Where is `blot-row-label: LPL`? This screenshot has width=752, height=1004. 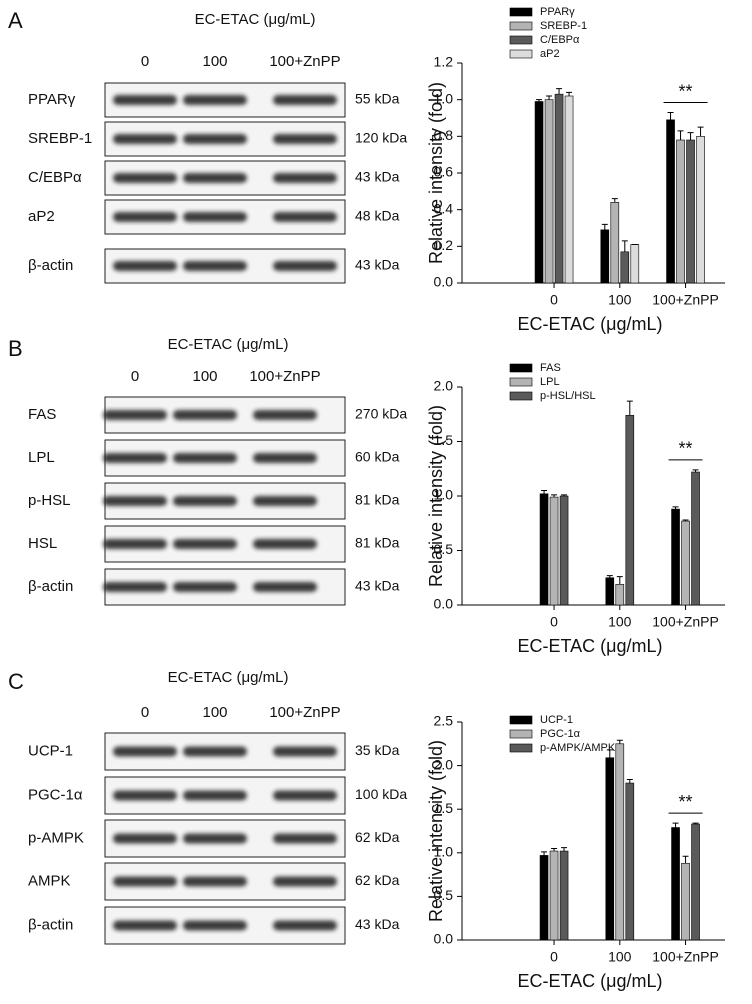 blot-row-label: LPL is located at coordinates (41, 457).